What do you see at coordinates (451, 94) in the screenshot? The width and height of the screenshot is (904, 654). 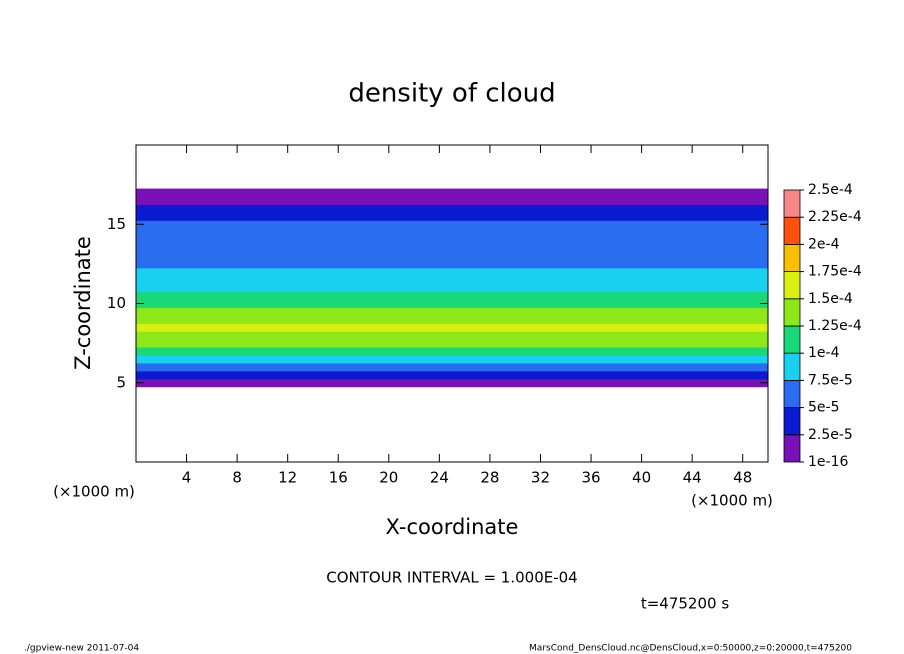 I see `chart-title: density of cloud` at bounding box center [451, 94].